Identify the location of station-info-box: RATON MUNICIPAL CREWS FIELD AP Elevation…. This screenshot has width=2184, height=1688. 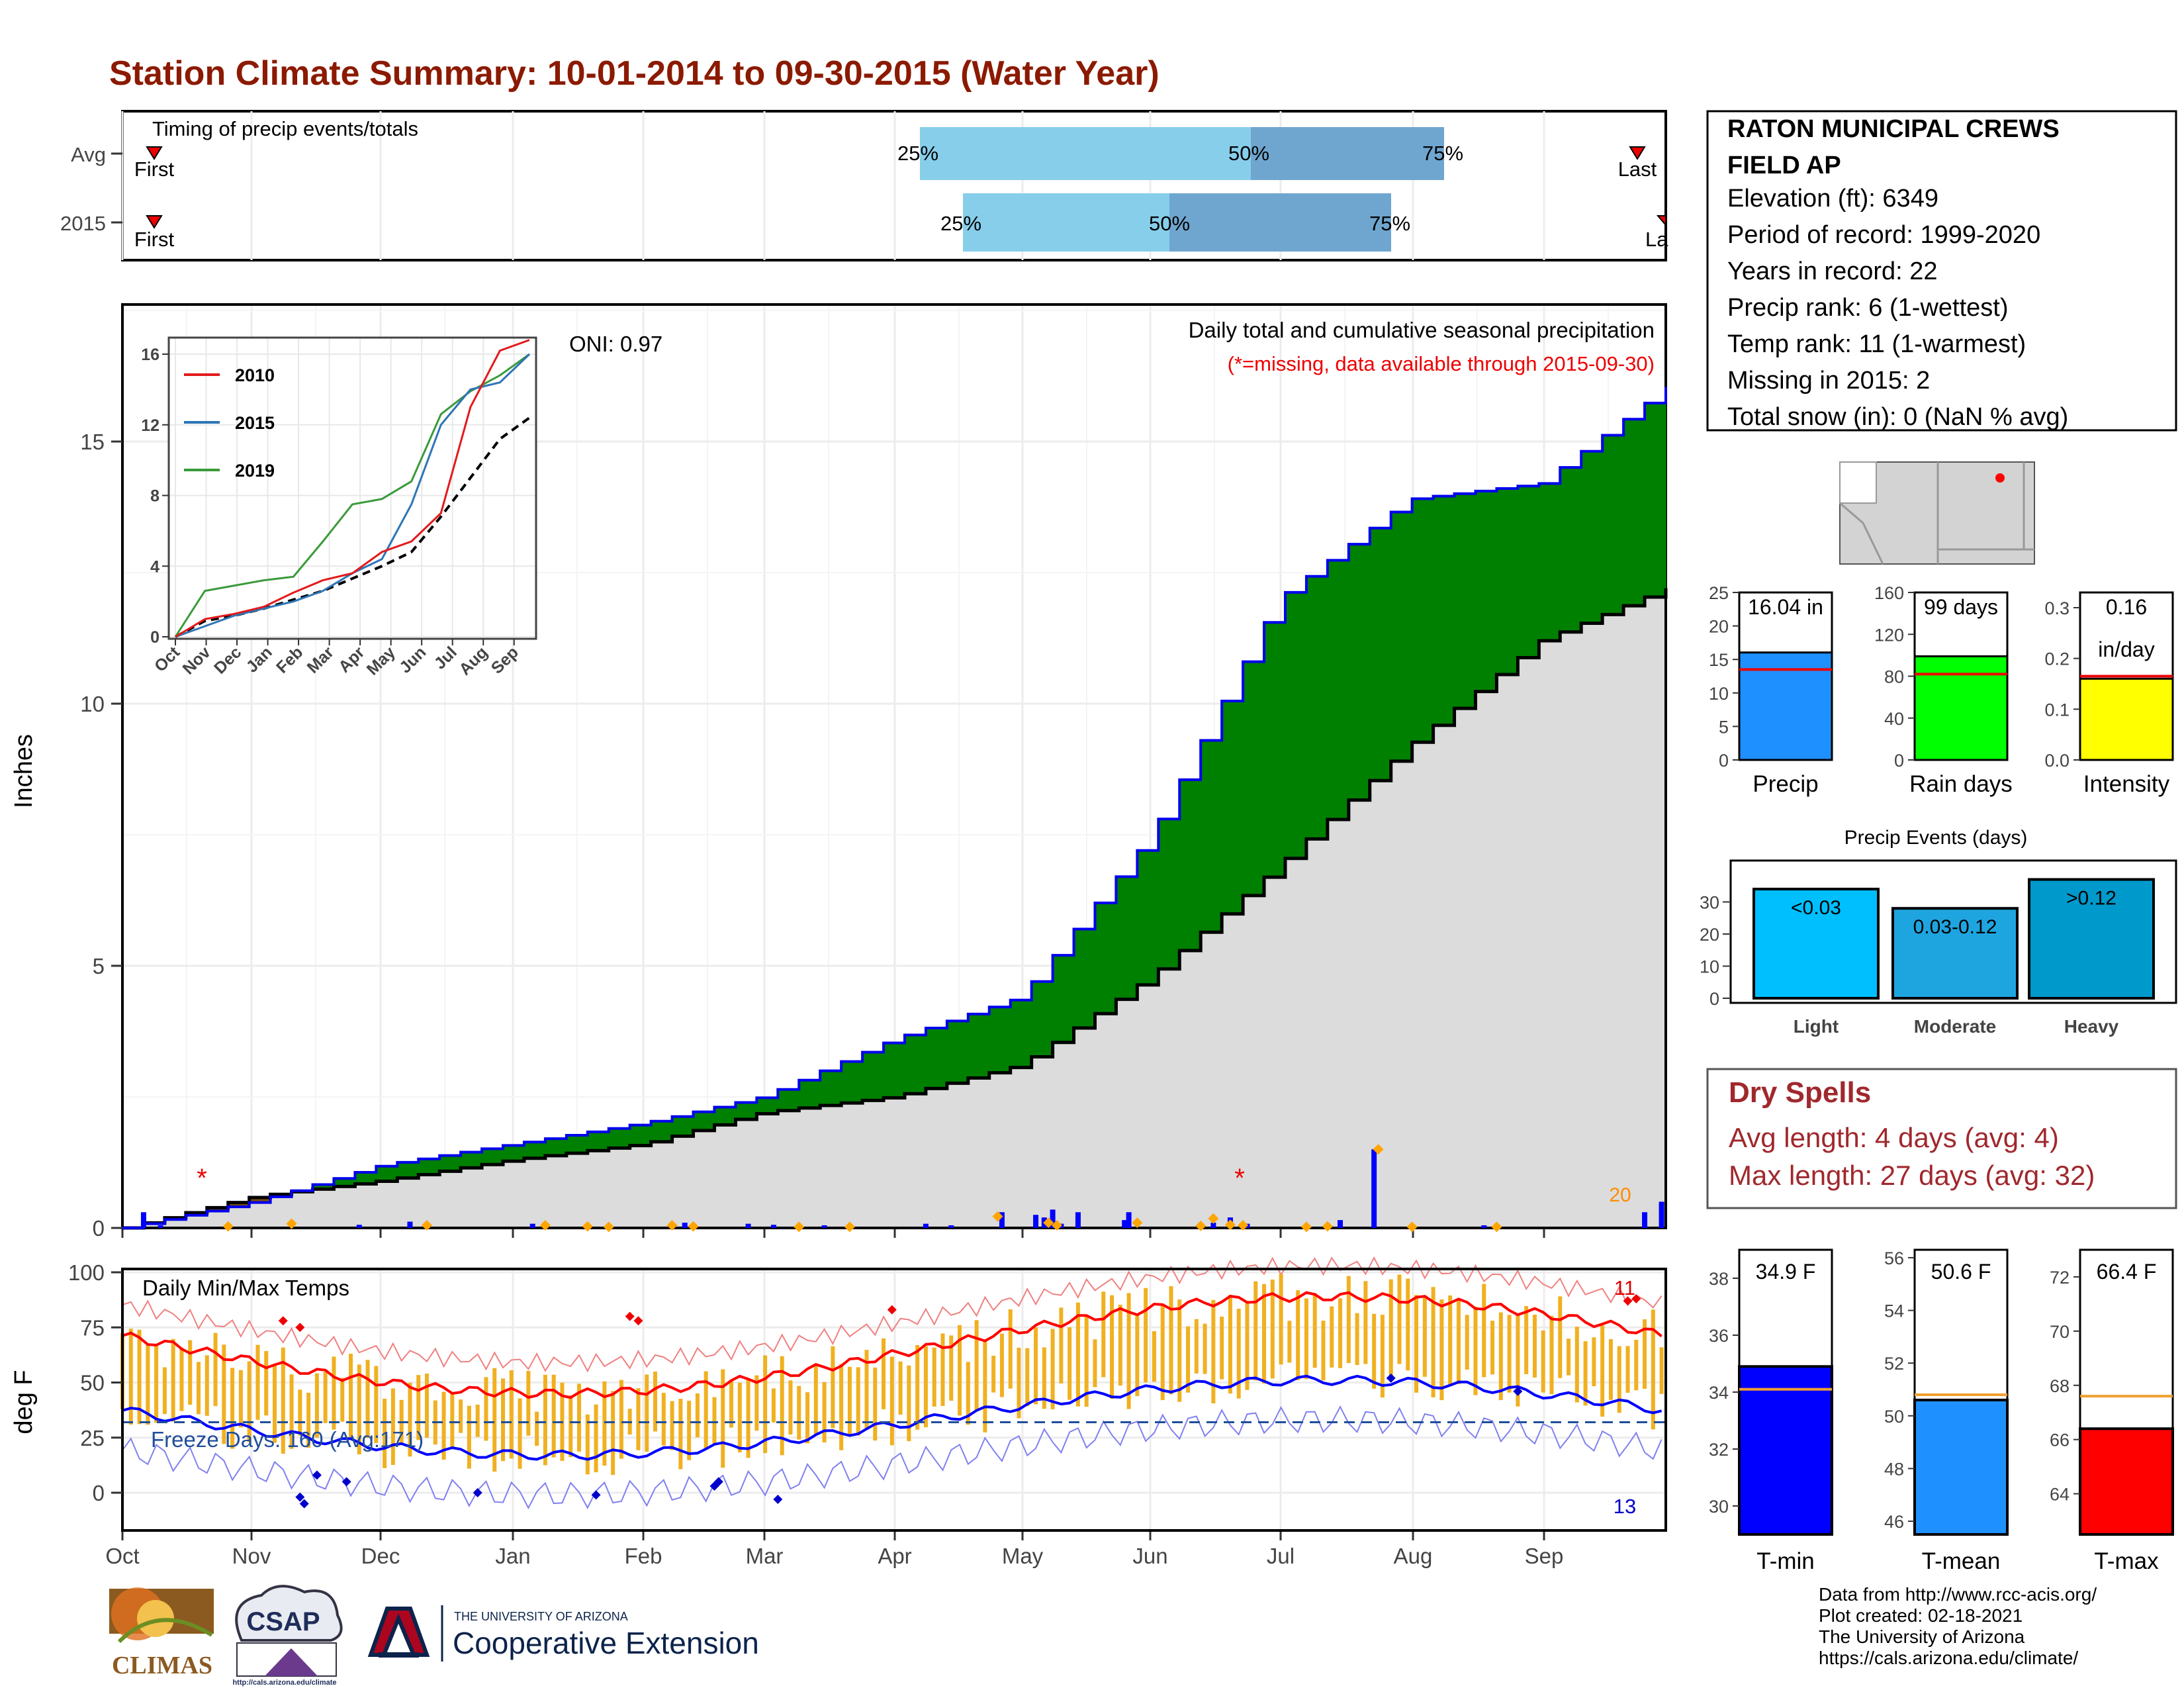
(1942, 271).